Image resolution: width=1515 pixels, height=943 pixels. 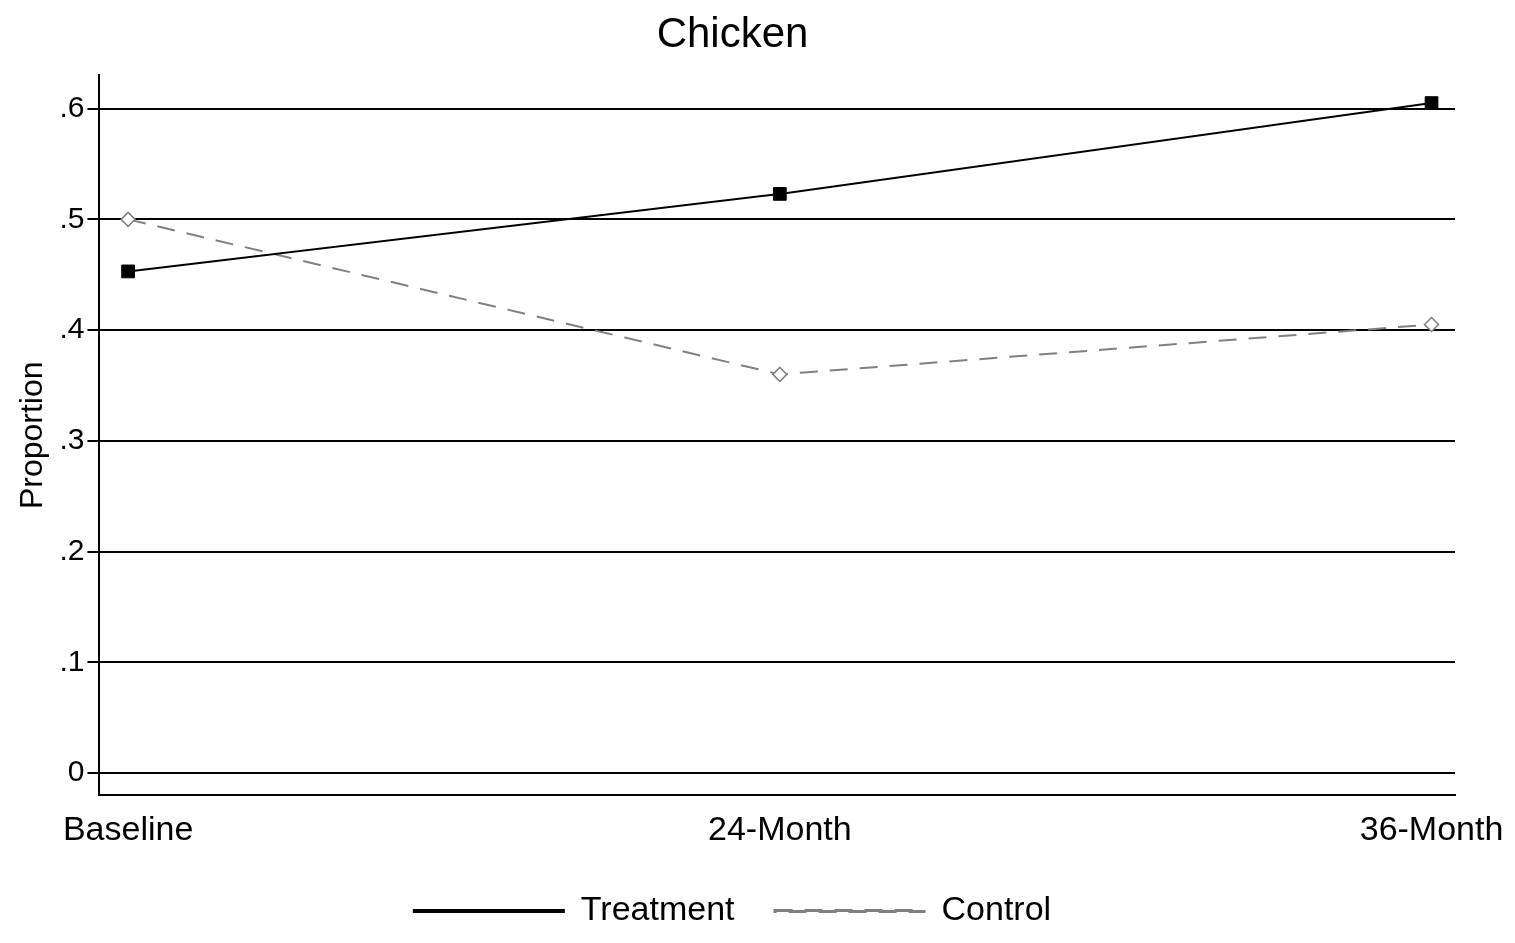 I want to click on y-tick-label: .5, so click(x=72, y=217).